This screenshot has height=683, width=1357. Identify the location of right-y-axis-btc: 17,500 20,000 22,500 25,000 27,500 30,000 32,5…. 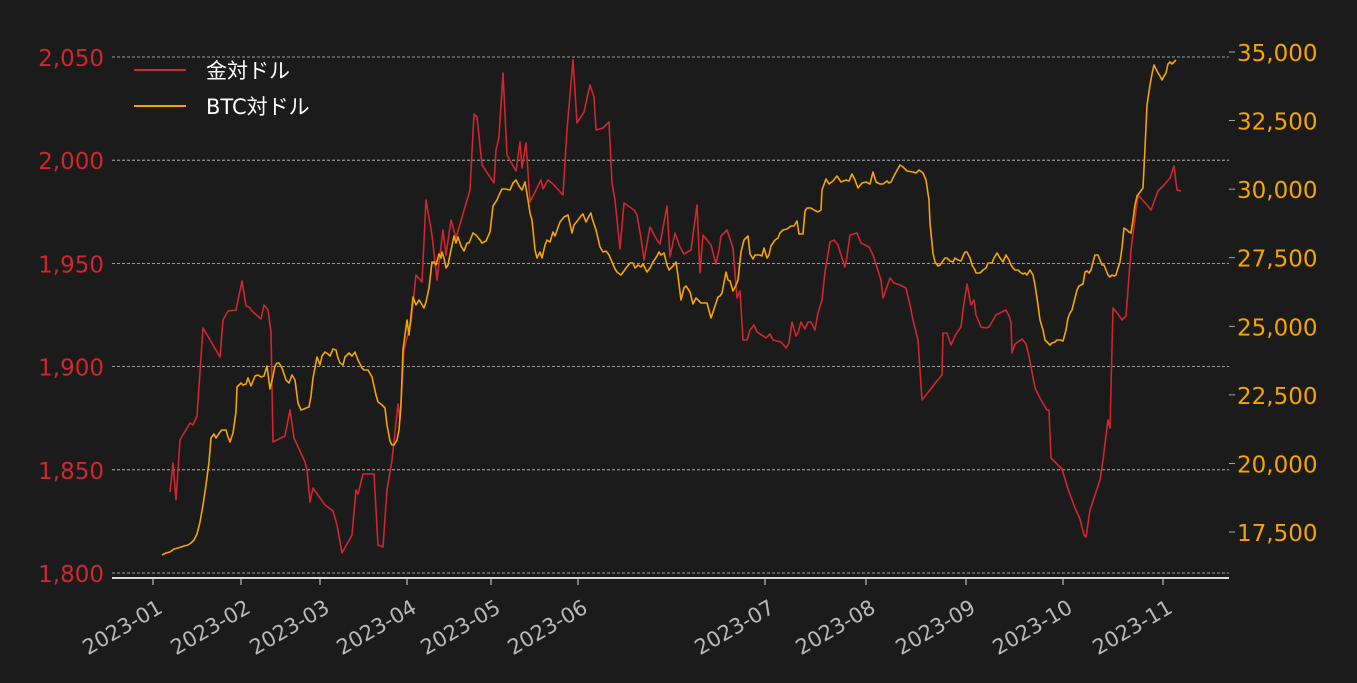
(1273, 294).